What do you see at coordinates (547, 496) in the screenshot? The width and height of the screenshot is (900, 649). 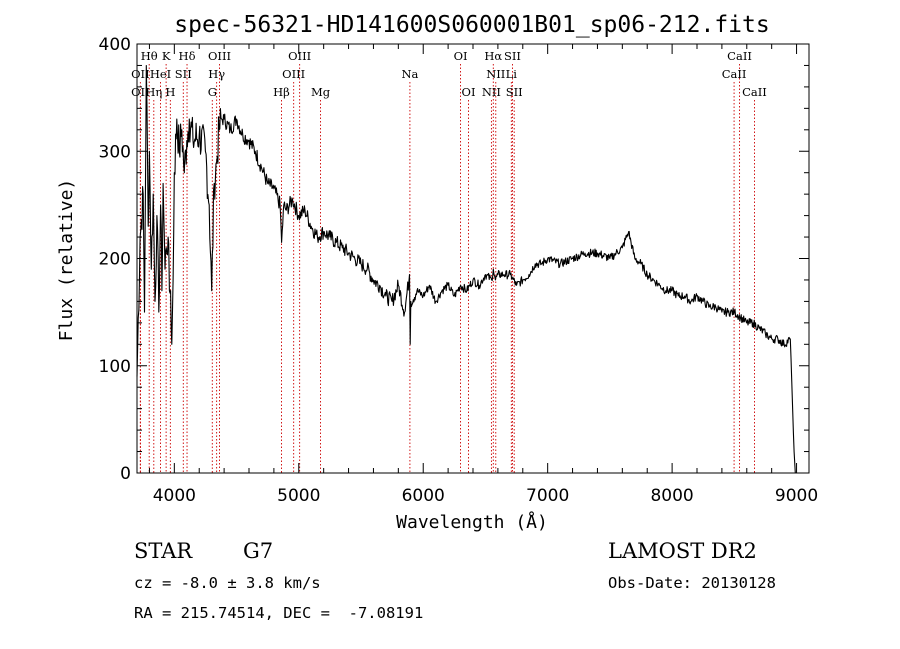 I see `x-tick-label: 7000` at bounding box center [547, 496].